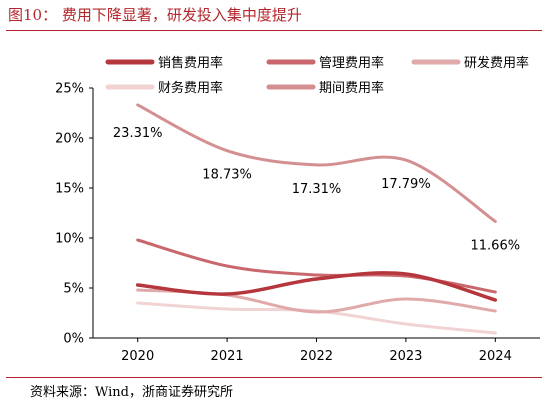 The height and width of the screenshot is (403, 548). I want to click on y-tick-label: 15%, so click(69, 189).